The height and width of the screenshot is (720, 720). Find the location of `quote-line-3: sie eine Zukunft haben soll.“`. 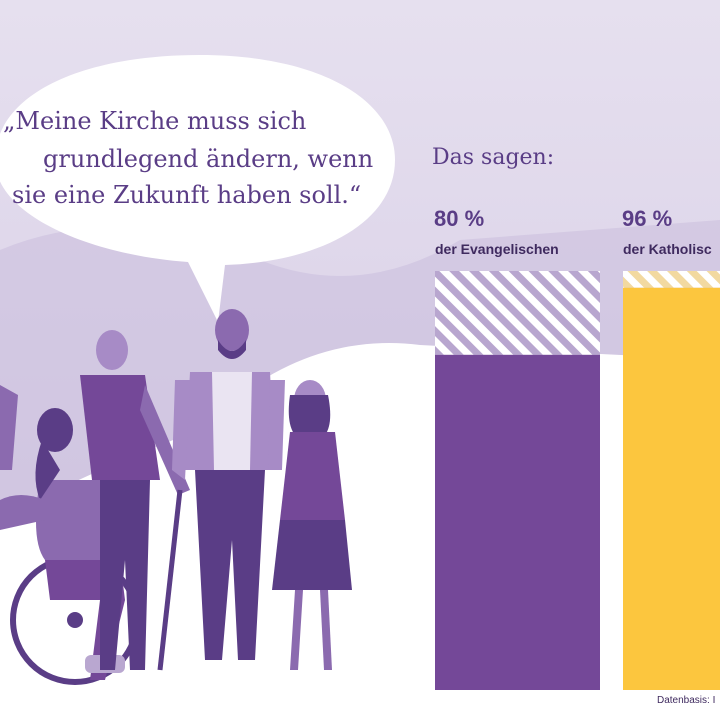

quote-line-3: sie eine Zukunft haben soll.“ is located at coordinates (187, 195).